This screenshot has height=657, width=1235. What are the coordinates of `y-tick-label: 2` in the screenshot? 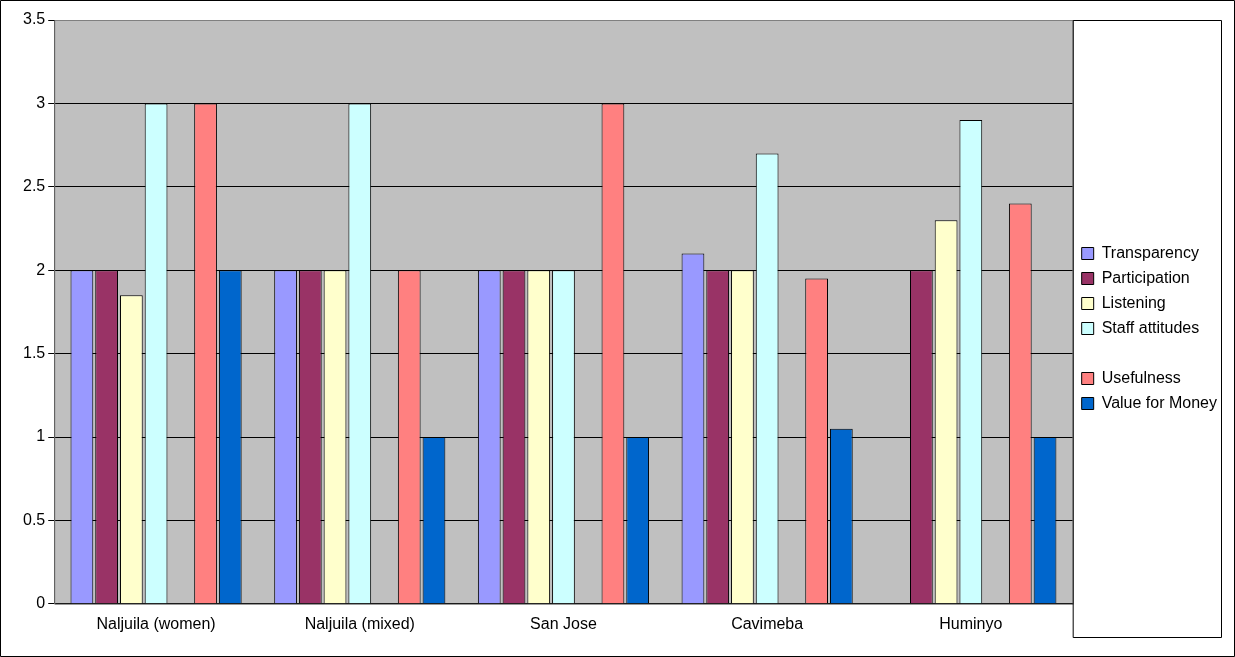 It's located at (41, 269).